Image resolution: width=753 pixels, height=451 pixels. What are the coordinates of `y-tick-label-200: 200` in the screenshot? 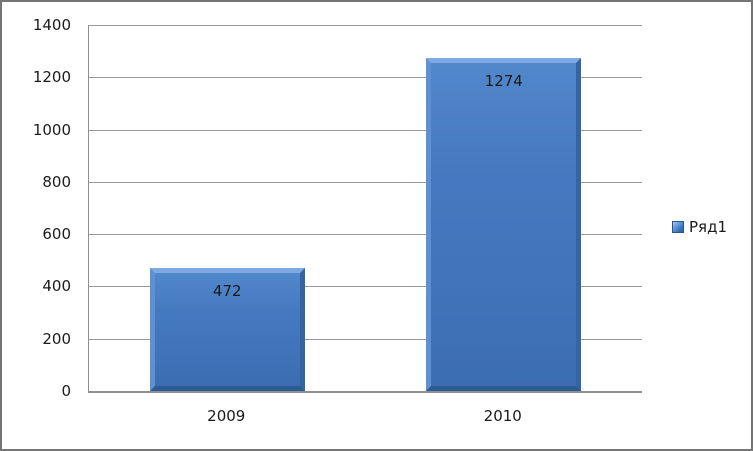 It's located at (56, 338).